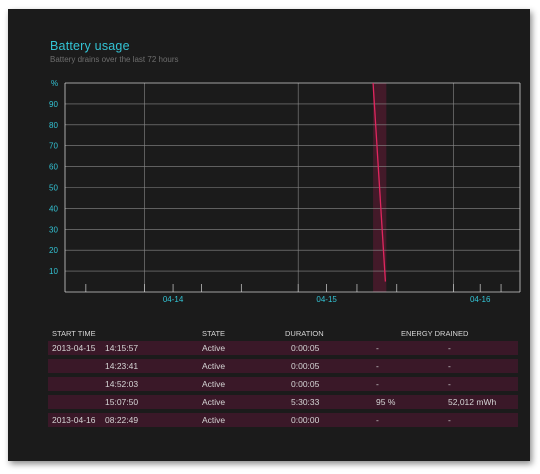  I want to click on y-tick-label: 10, so click(53, 271).